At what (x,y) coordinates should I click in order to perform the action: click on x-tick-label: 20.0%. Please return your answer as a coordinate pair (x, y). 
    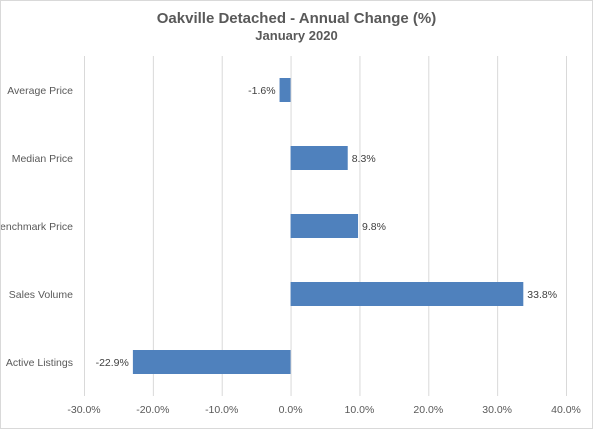
    Looking at the image, I should click on (428, 410).